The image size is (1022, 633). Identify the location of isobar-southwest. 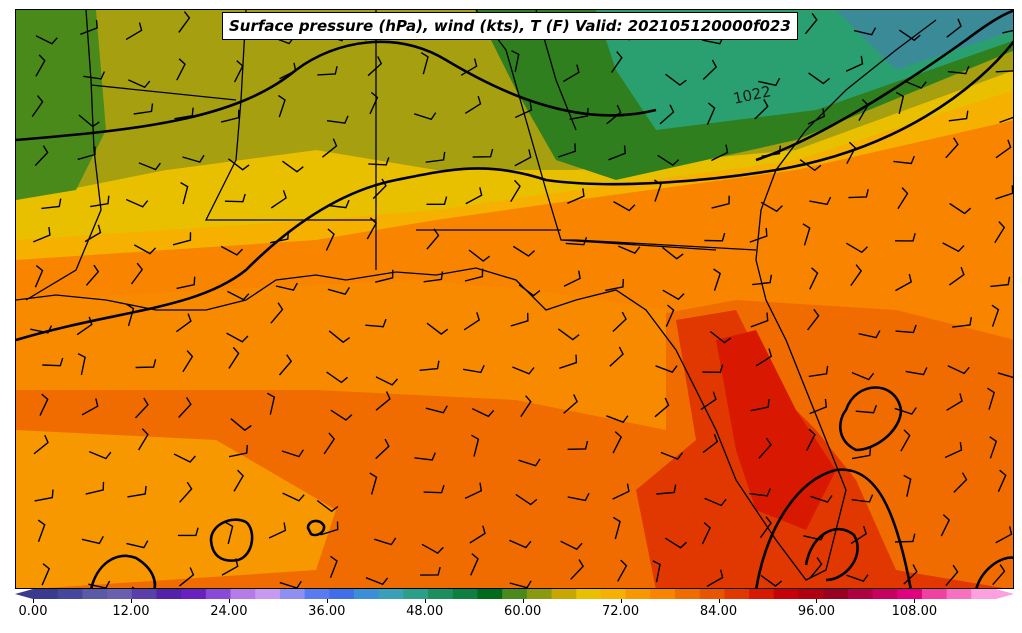
(123, 571).